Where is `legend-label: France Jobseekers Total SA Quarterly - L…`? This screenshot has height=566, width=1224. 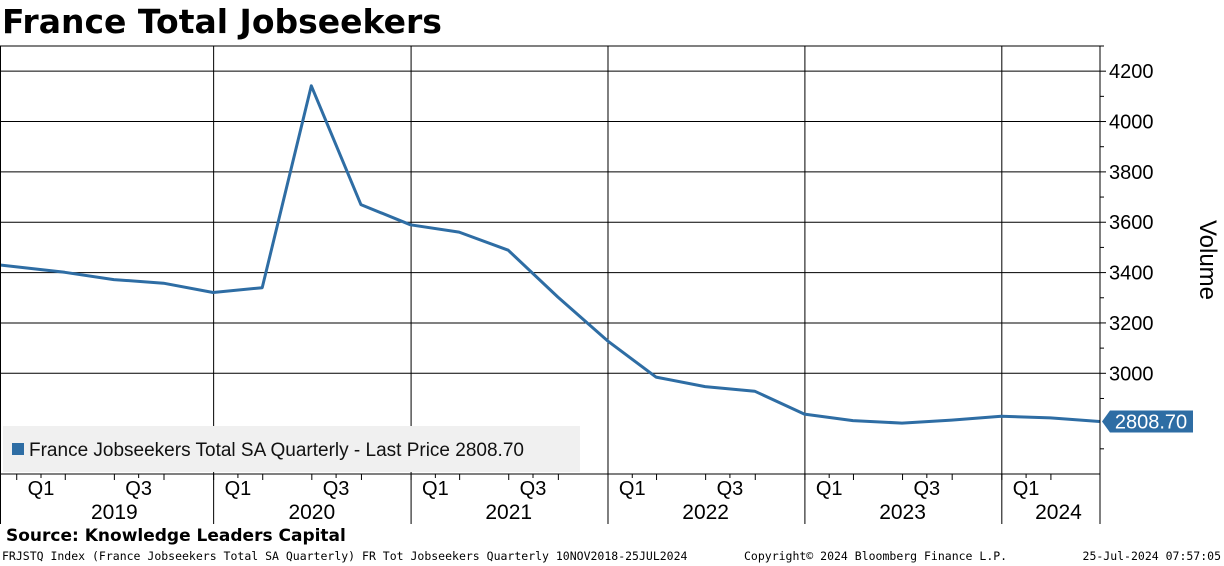
legend-label: France Jobseekers Total SA Quarterly - L… is located at coordinates (276, 450).